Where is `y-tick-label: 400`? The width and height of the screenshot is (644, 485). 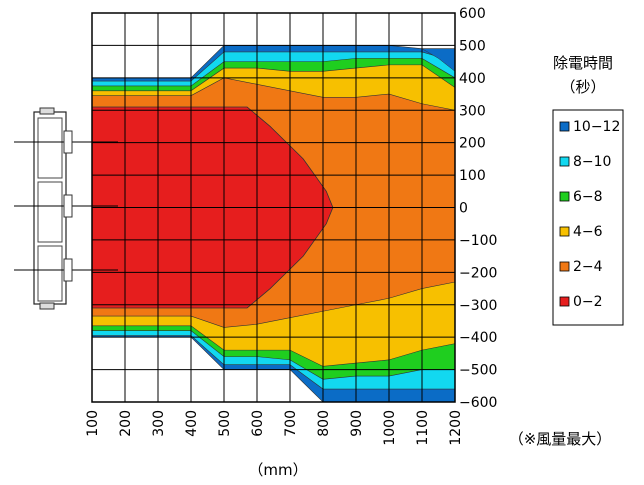 y-tick-label: 400 is located at coordinates (472, 79).